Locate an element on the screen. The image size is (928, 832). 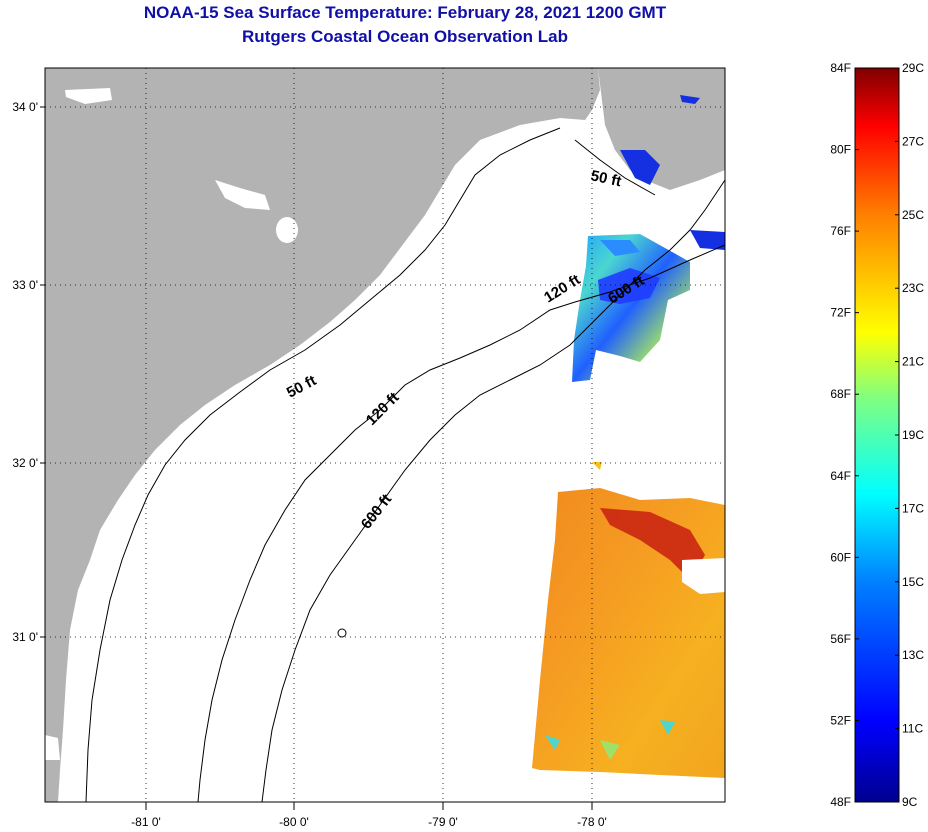
colorbar-c-label: 19C is located at coordinates (913, 435).